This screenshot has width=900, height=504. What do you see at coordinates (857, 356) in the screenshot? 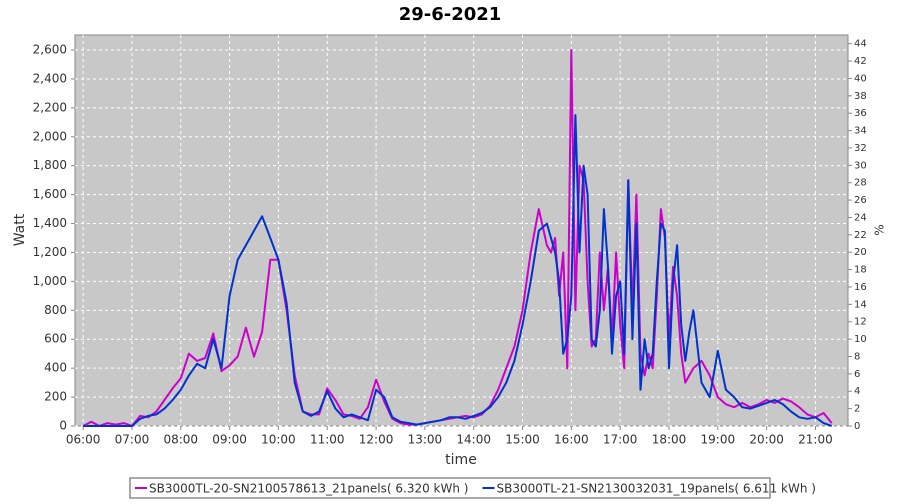
I see `y2-tick-label: 8` at bounding box center [857, 356].